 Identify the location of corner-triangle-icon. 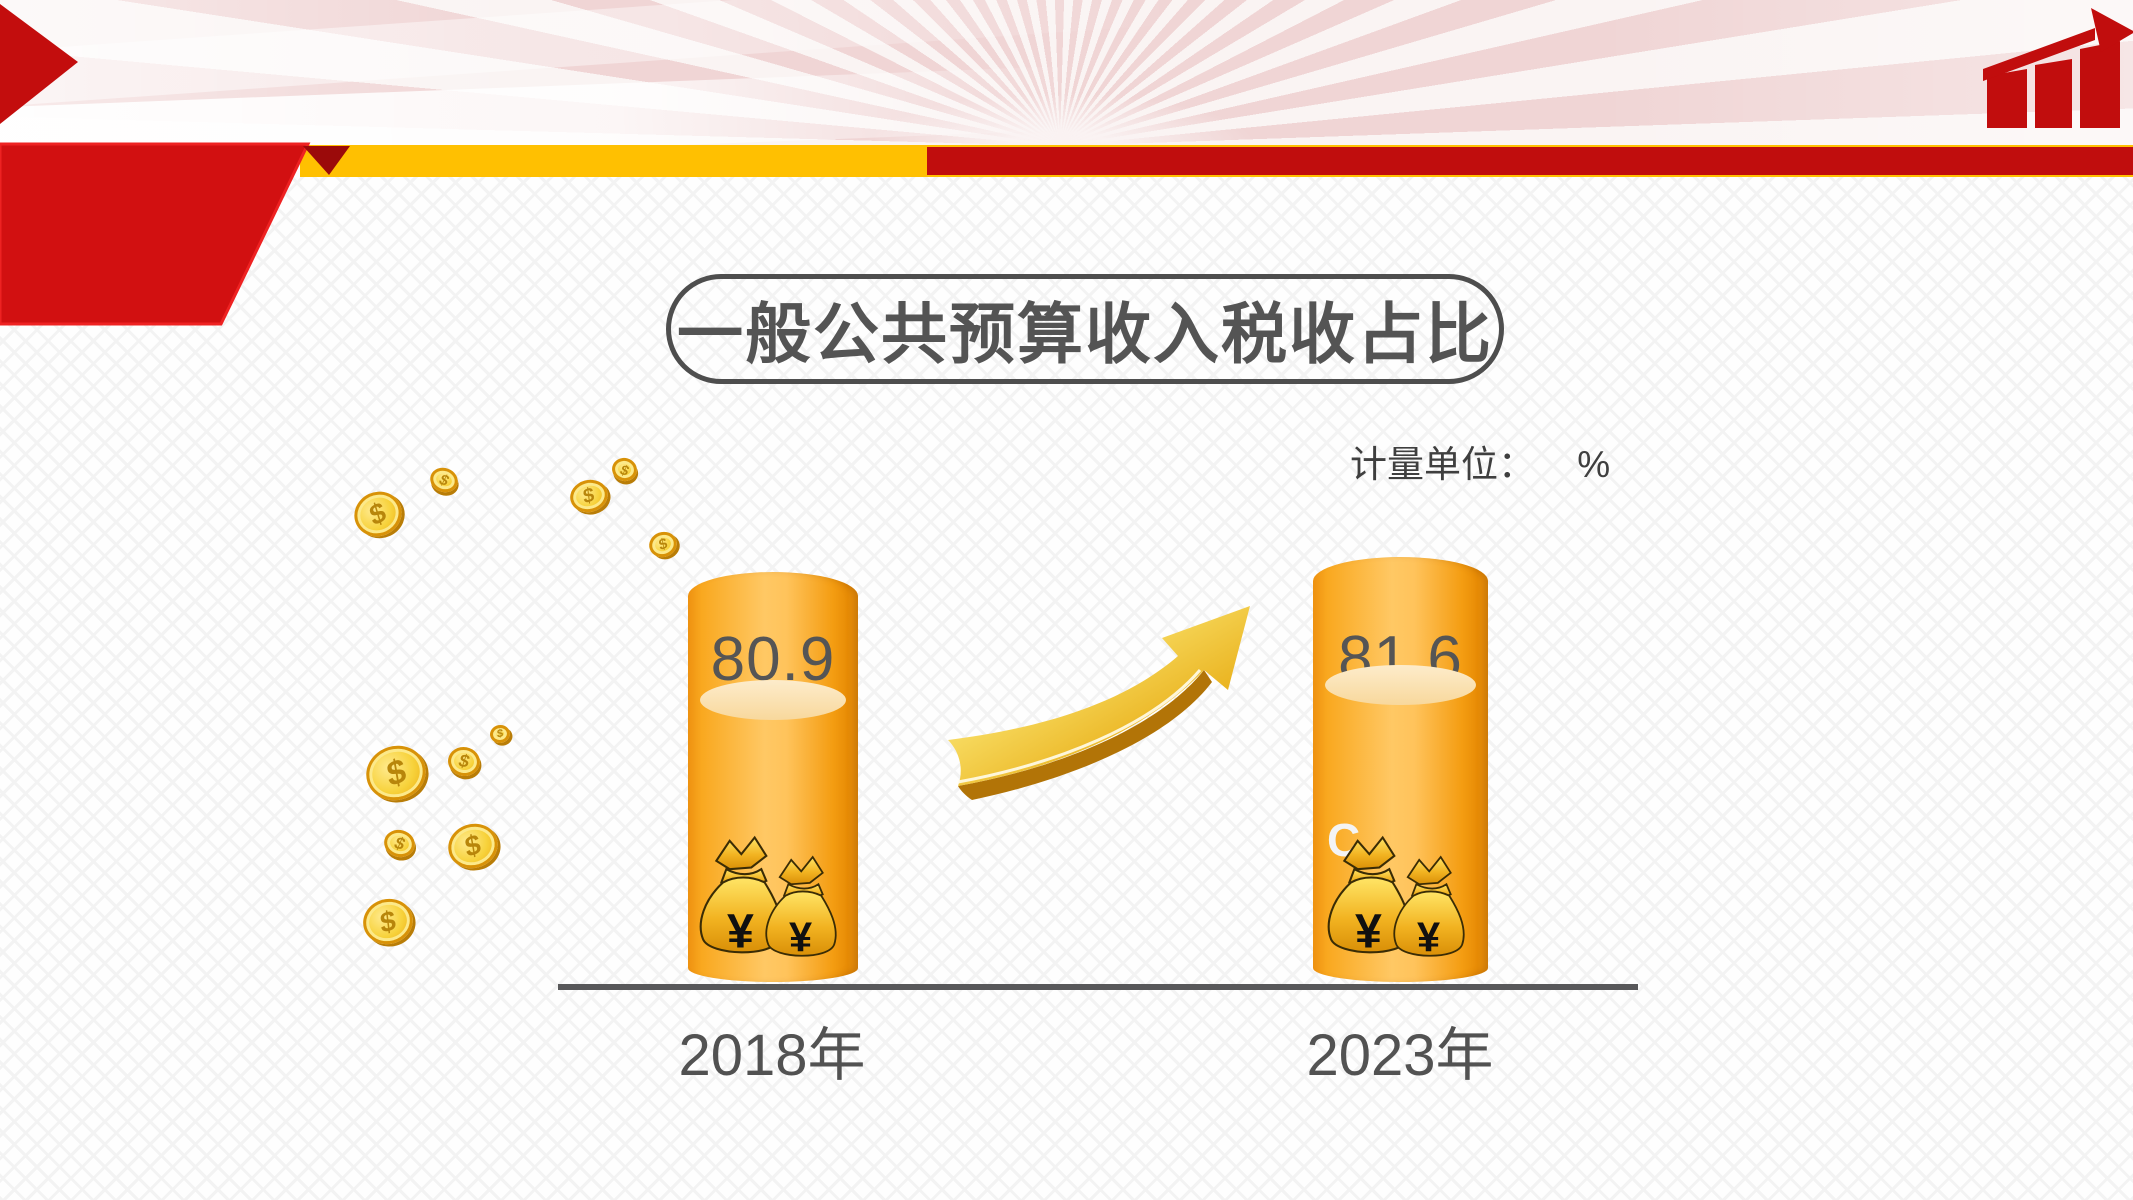
(39, 64).